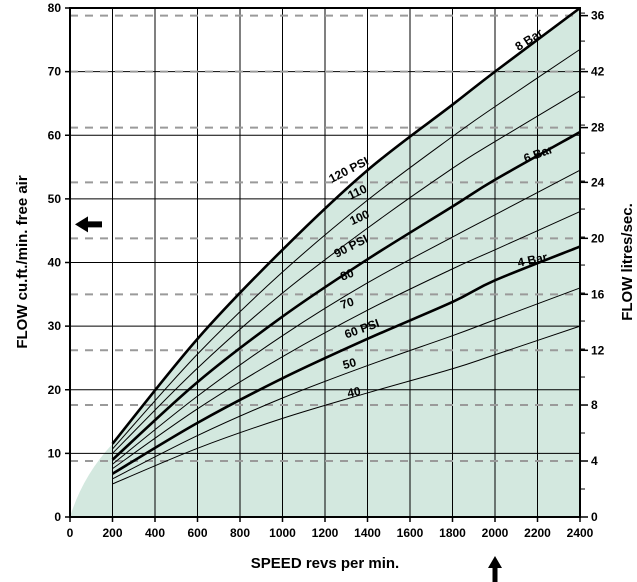  I want to click on y2-tick-label: 16, so click(598, 294).